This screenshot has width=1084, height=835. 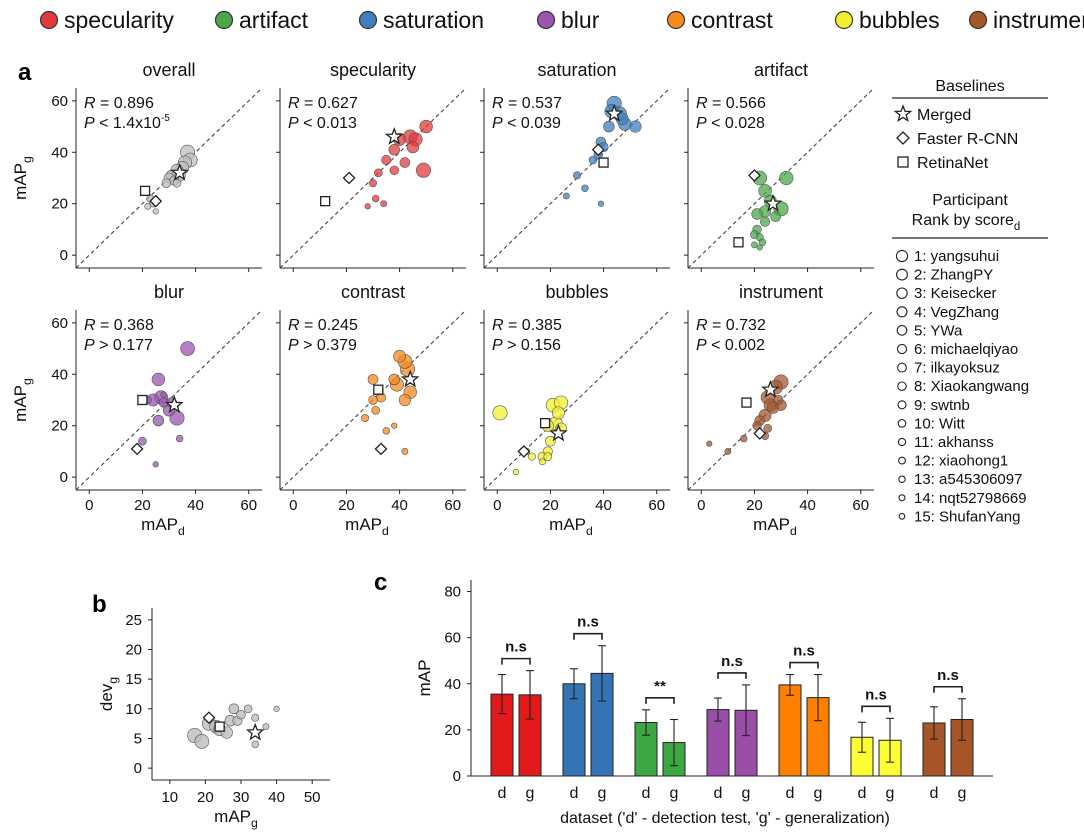 I want to click on legend-merged-icon, so click(x=902, y=113).